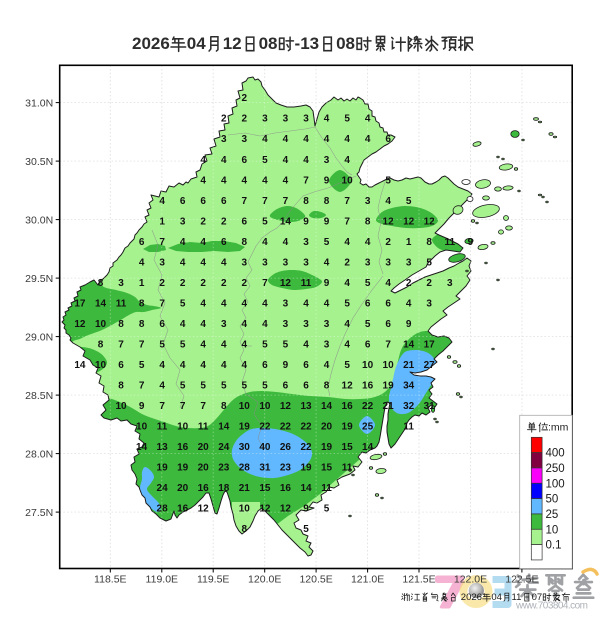 This screenshot has height=619, width=610. What do you see at coordinates (265, 468) in the screenshot?
I see `svg-text: 31` at bounding box center [265, 468].